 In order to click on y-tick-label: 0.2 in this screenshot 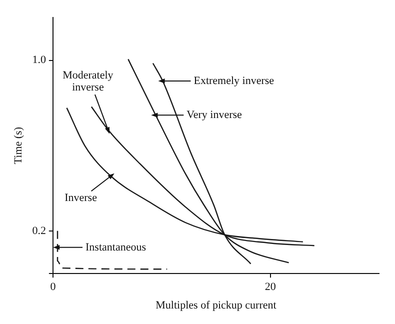, I will do `click(39, 230)`.